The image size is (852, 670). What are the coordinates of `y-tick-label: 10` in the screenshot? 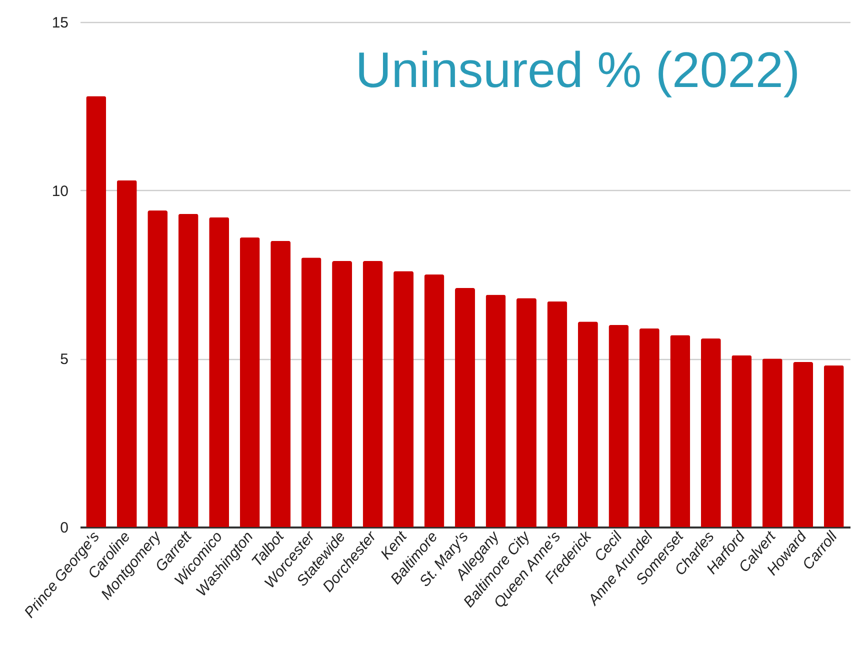 It's located at (60, 191).